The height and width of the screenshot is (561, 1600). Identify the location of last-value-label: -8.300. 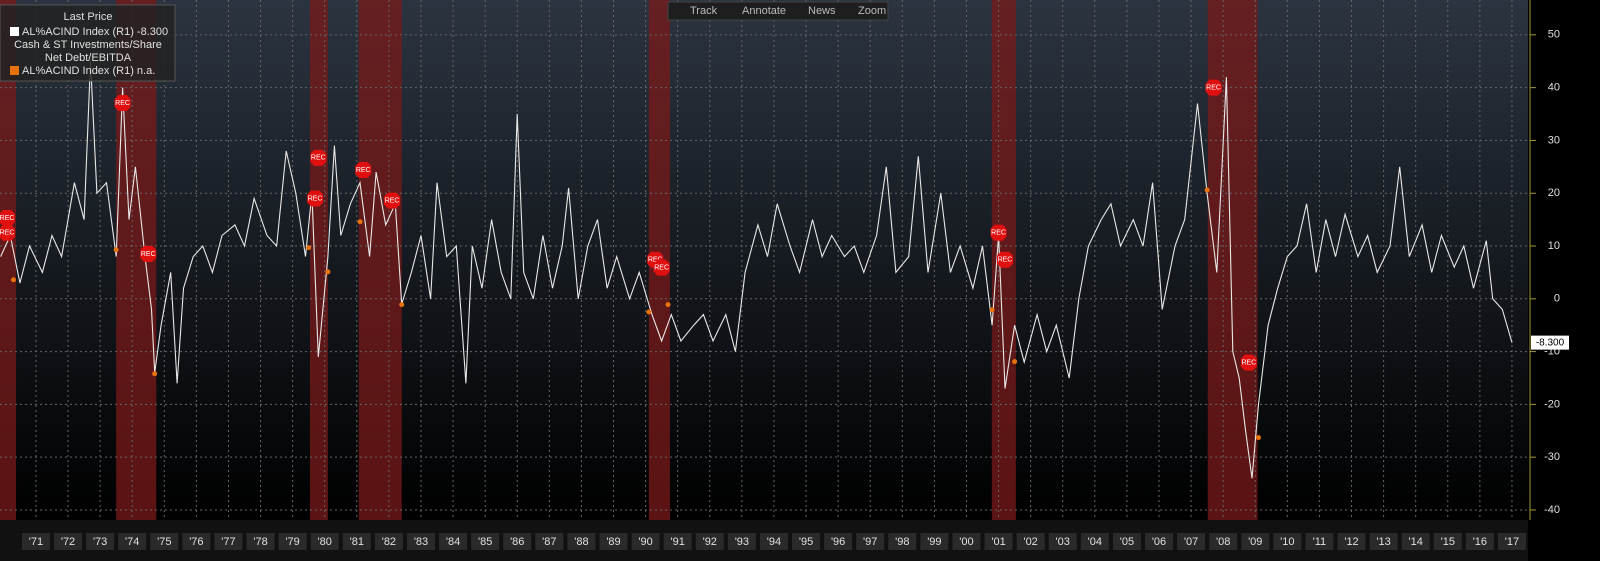
(1550, 342).